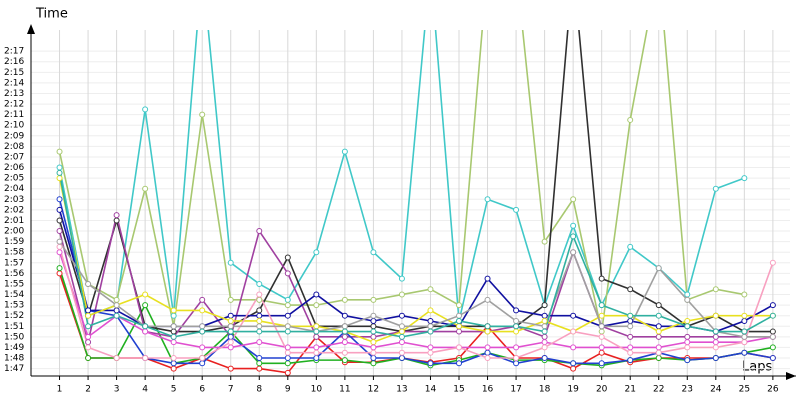  What do you see at coordinates (51, 14) in the screenshot?
I see `chart-title: Time` at bounding box center [51, 14].